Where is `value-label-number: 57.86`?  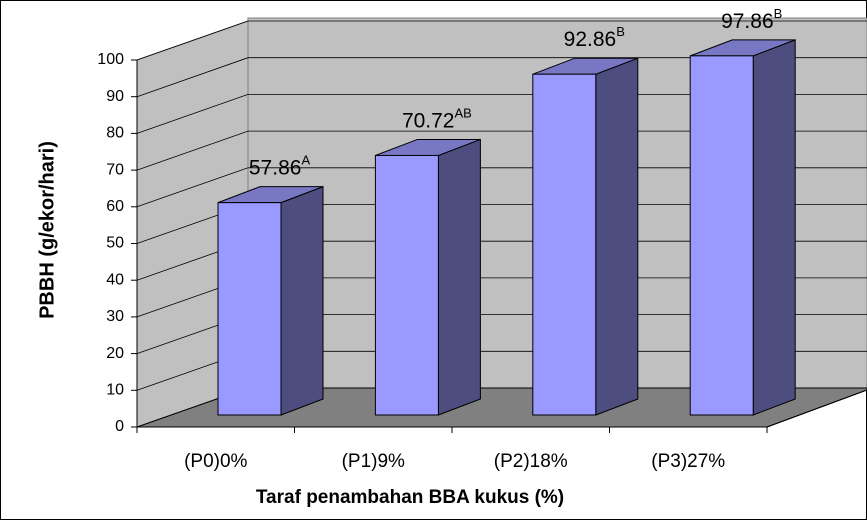 value-label-number: 57.86 is located at coordinates (275, 168).